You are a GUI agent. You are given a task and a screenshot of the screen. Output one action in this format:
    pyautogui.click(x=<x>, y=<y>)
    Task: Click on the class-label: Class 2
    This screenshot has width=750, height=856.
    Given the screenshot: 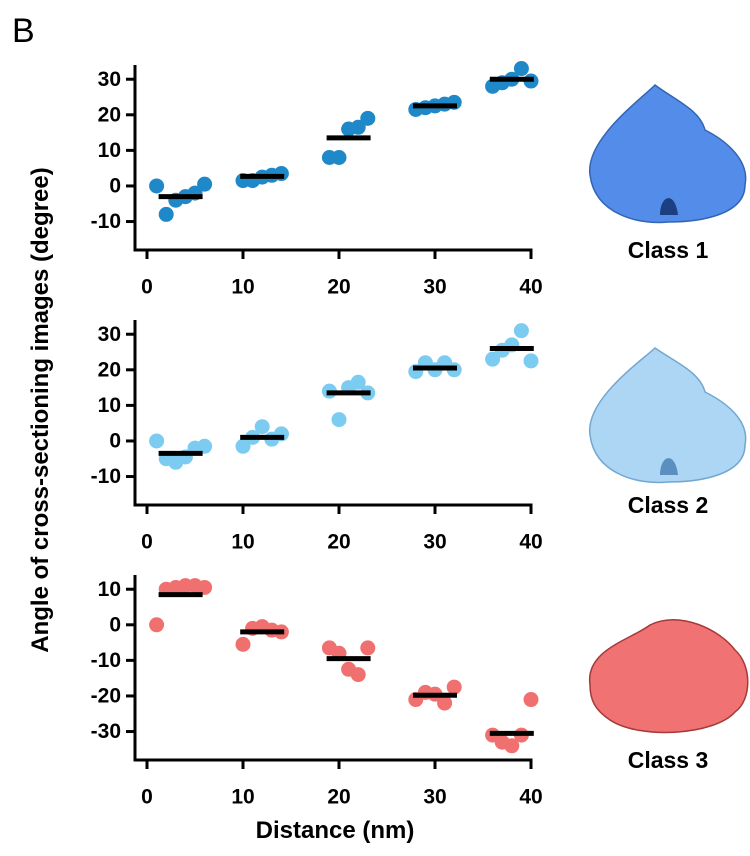 What is the action you would take?
    pyautogui.click(x=668, y=505)
    